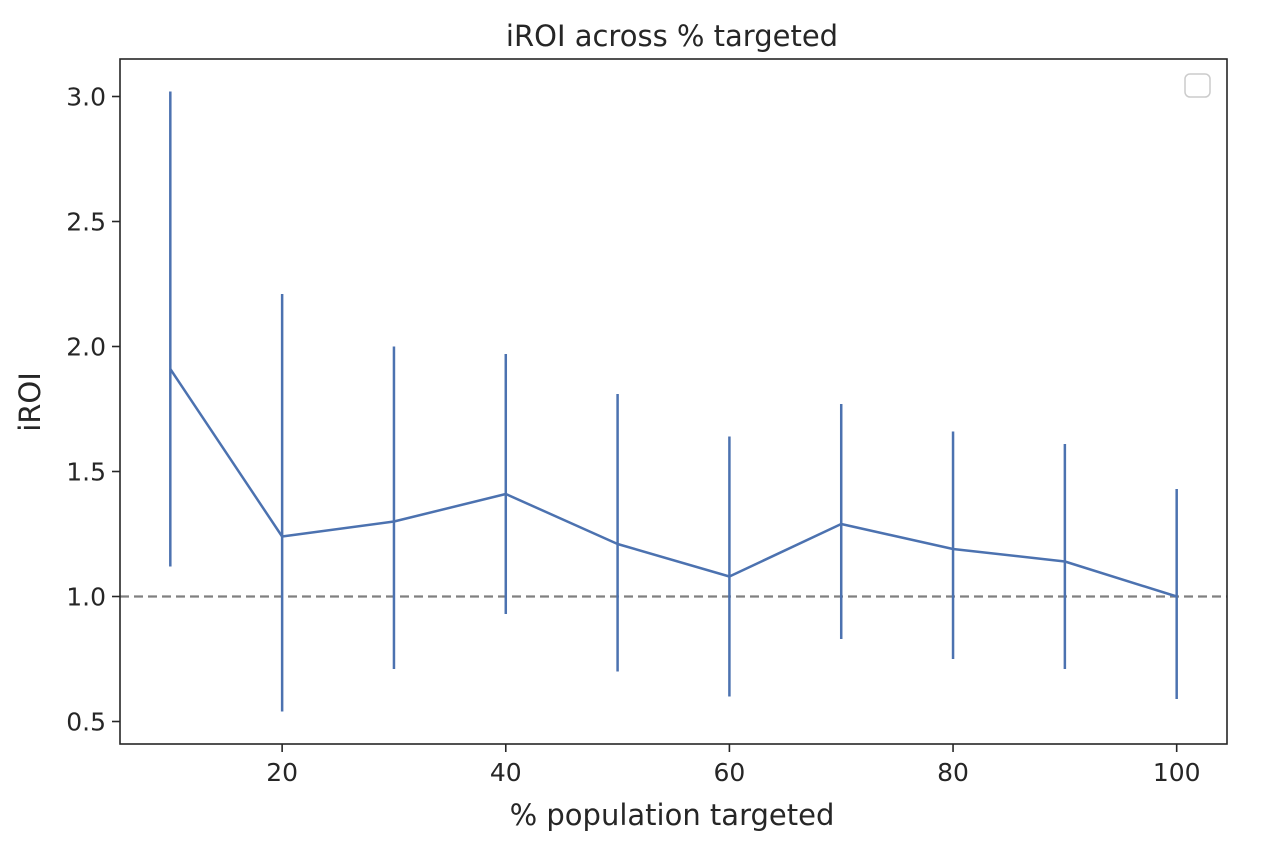  I want to click on x-tick-label-100: 100, so click(1177, 772).